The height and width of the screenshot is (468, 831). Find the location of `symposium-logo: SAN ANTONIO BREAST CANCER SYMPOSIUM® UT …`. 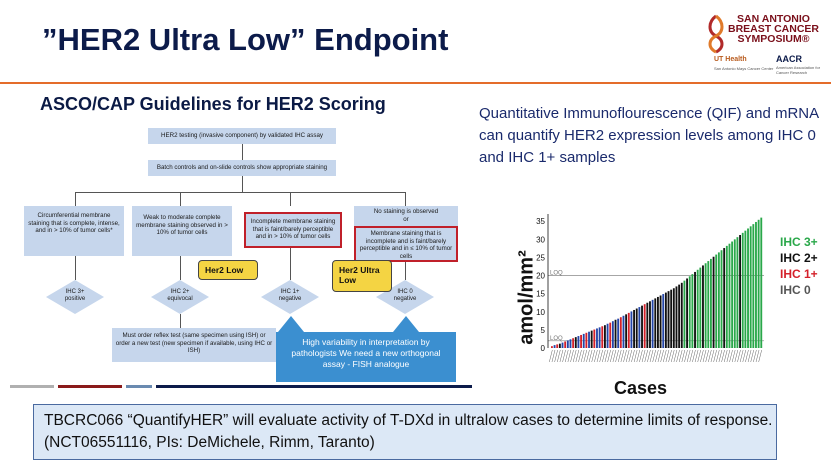

symposium-logo: SAN ANTONIO BREAST CANCER SYMPOSIUM® UT … is located at coordinates (767, 45).